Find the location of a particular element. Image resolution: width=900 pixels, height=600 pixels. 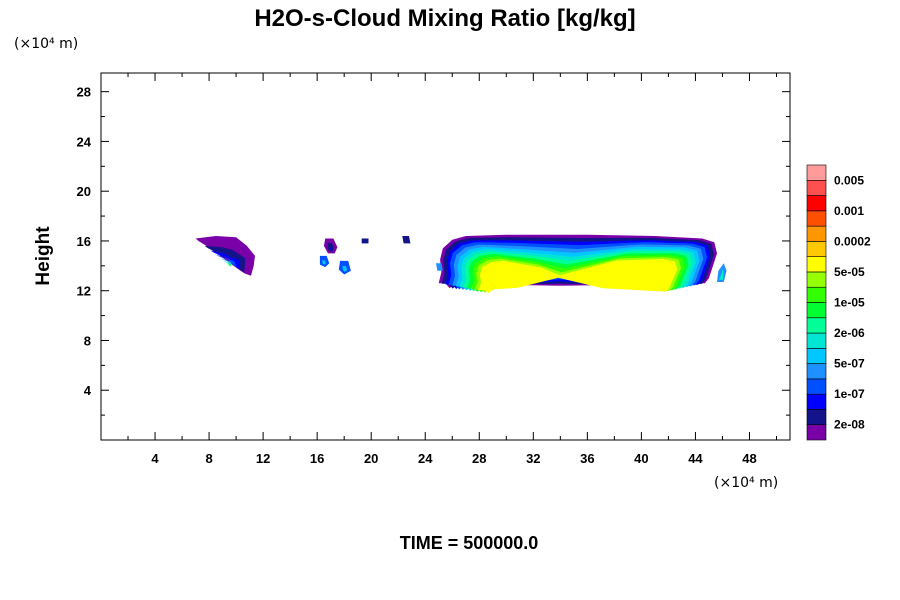

x-tick-label: 16 is located at coordinates (317, 458).